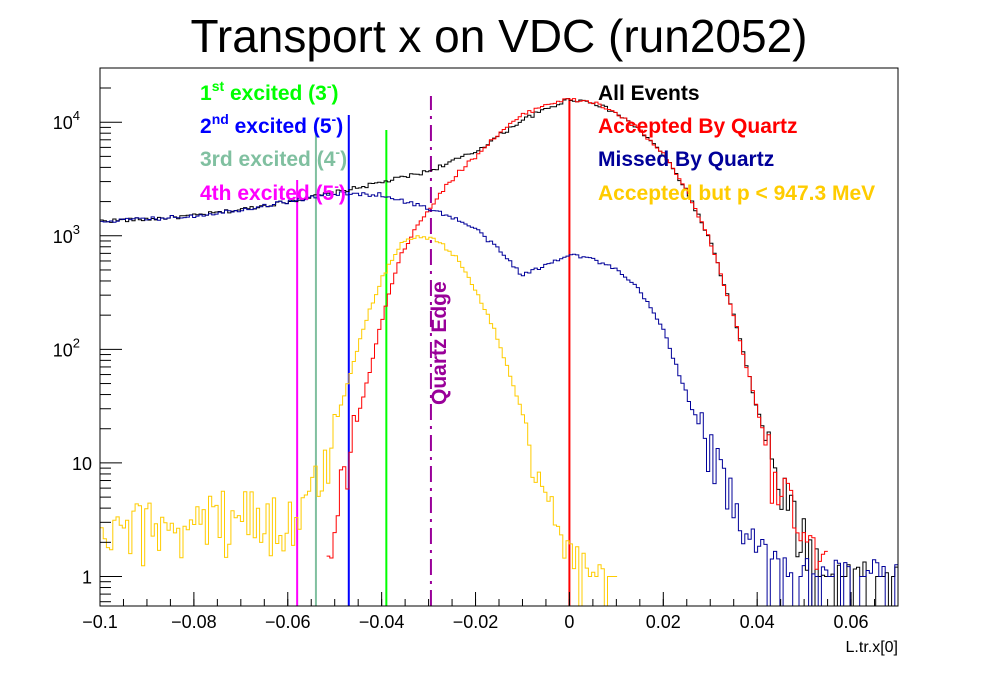 Image resolution: width=998 pixels, height=674 pixels. Describe the element at coordinates (87, 578) in the screenshot. I see `y-tick-label: 1` at that location.